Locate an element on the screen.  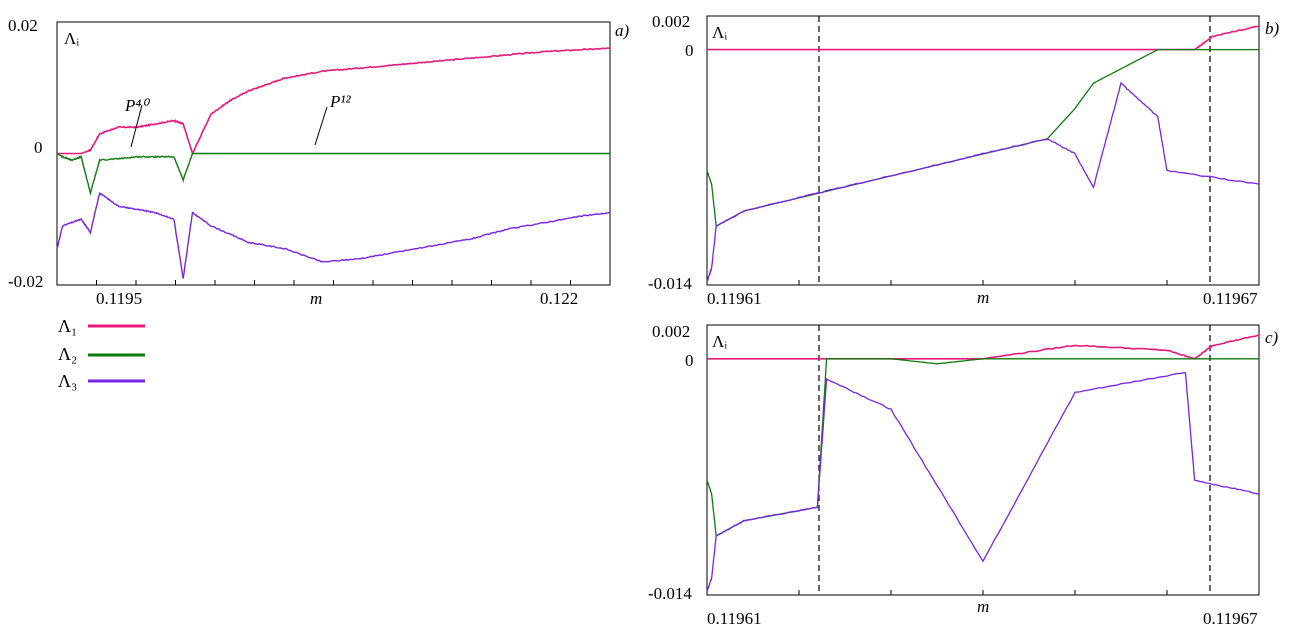
x-tick-label: 0.1195 is located at coordinates (119, 298).